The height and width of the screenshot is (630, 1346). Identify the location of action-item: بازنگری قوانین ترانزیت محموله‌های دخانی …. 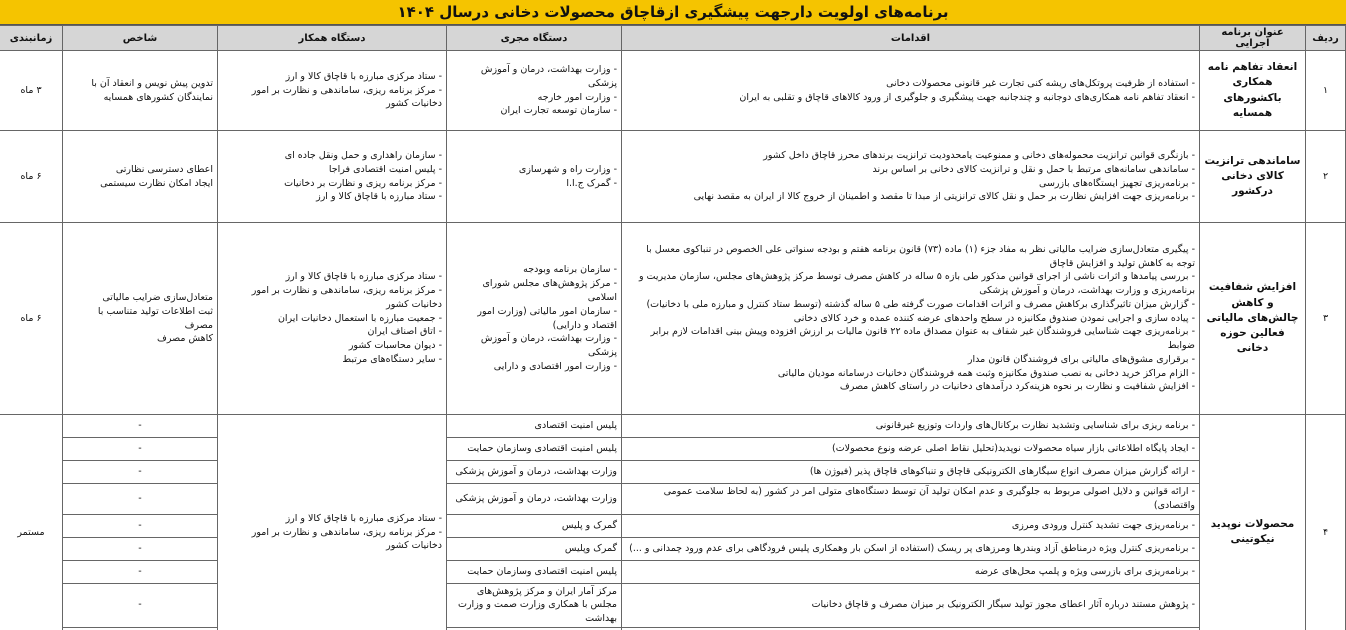
(910, 156).